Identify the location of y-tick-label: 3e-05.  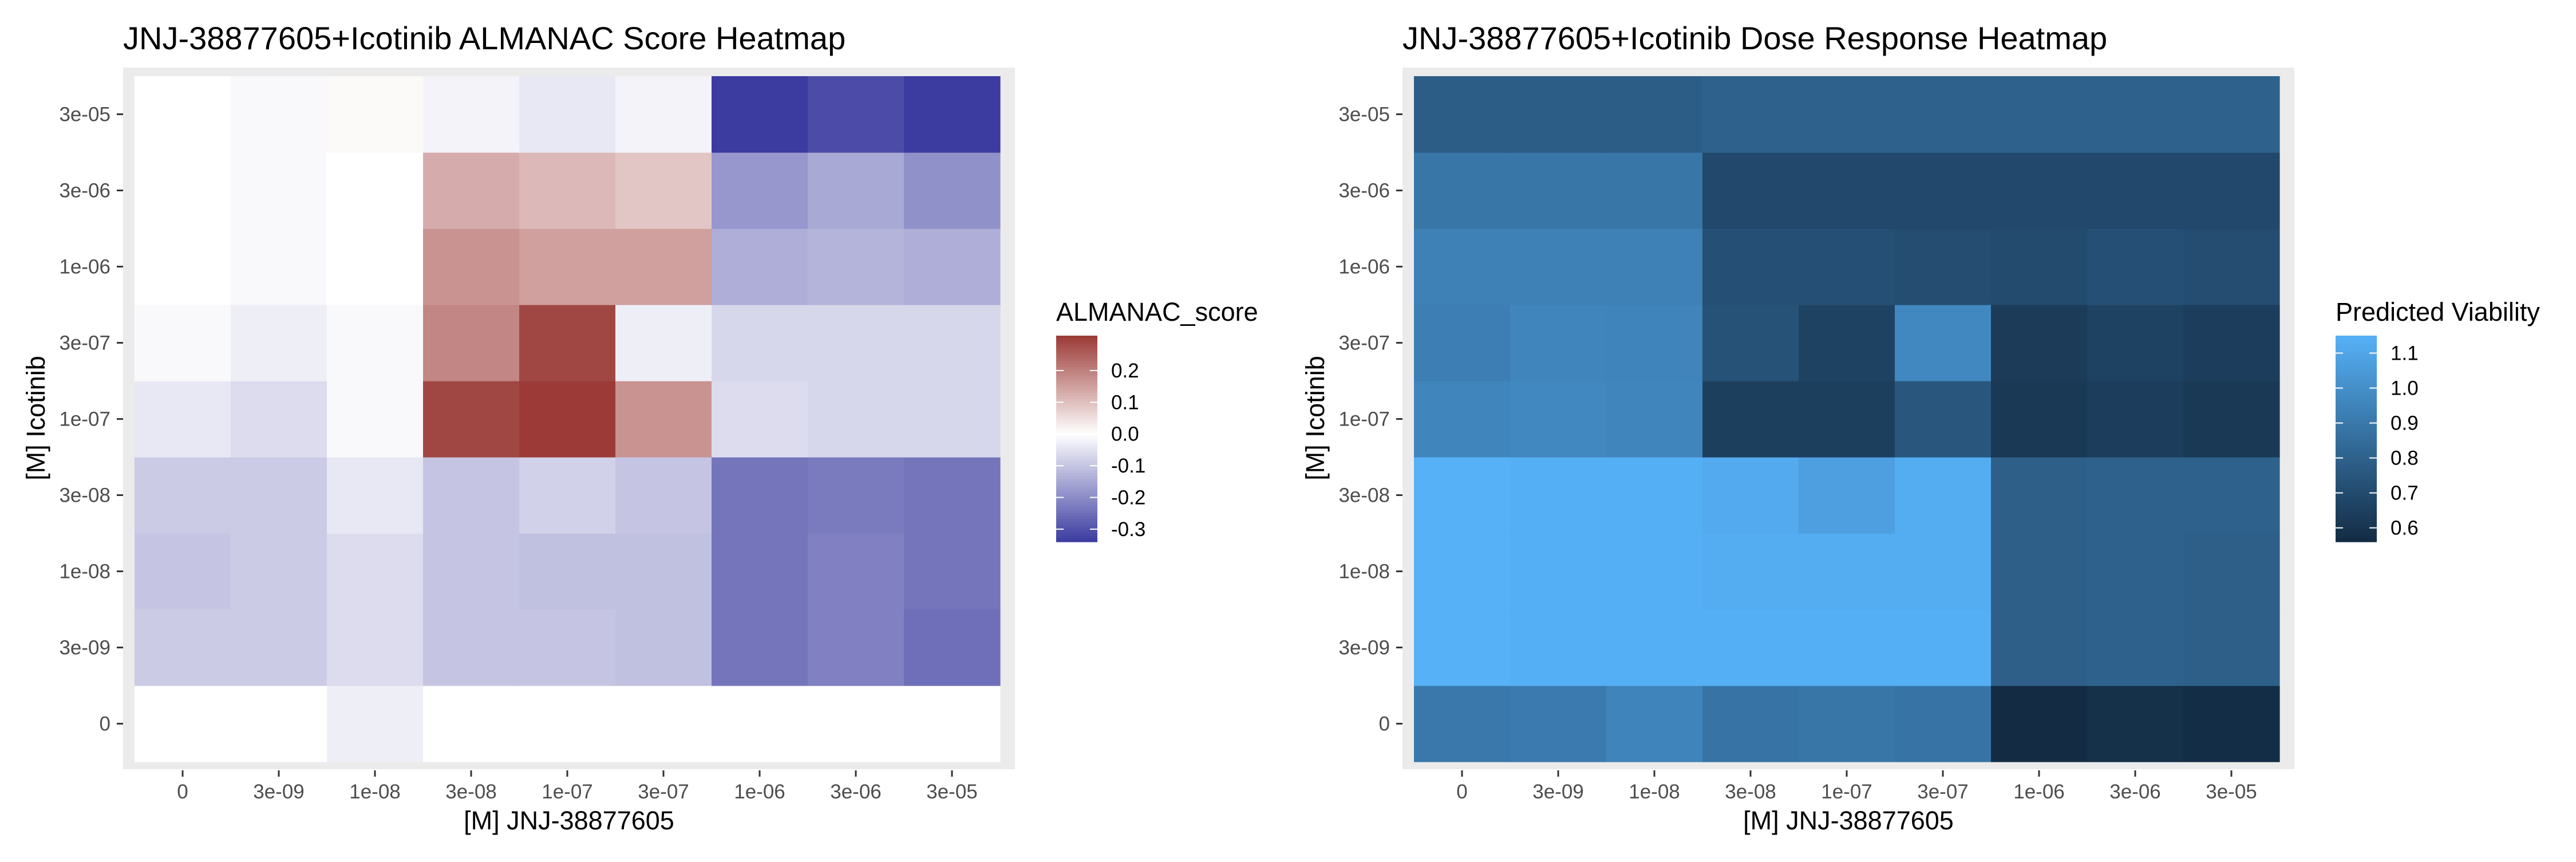
(1364, 115).